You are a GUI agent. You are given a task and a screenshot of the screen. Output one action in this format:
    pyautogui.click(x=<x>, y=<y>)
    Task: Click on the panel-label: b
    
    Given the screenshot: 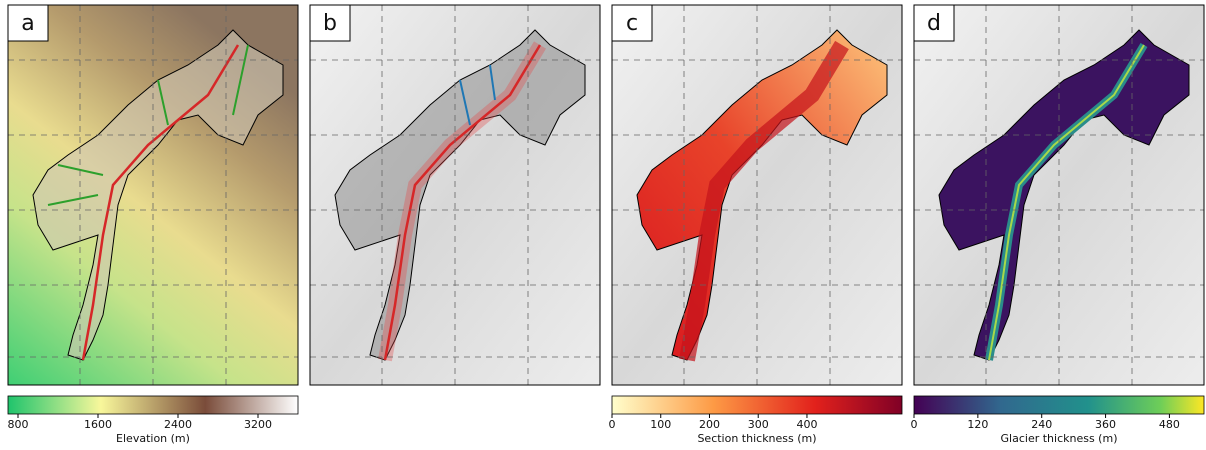 What is the action you would take?
    pyautogui.click(x=330, y=23)
    